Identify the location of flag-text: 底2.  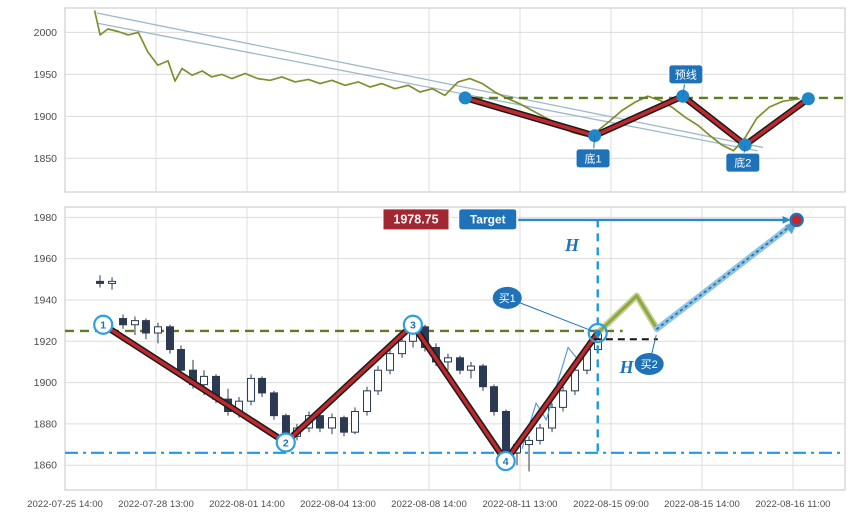
(742, 163).